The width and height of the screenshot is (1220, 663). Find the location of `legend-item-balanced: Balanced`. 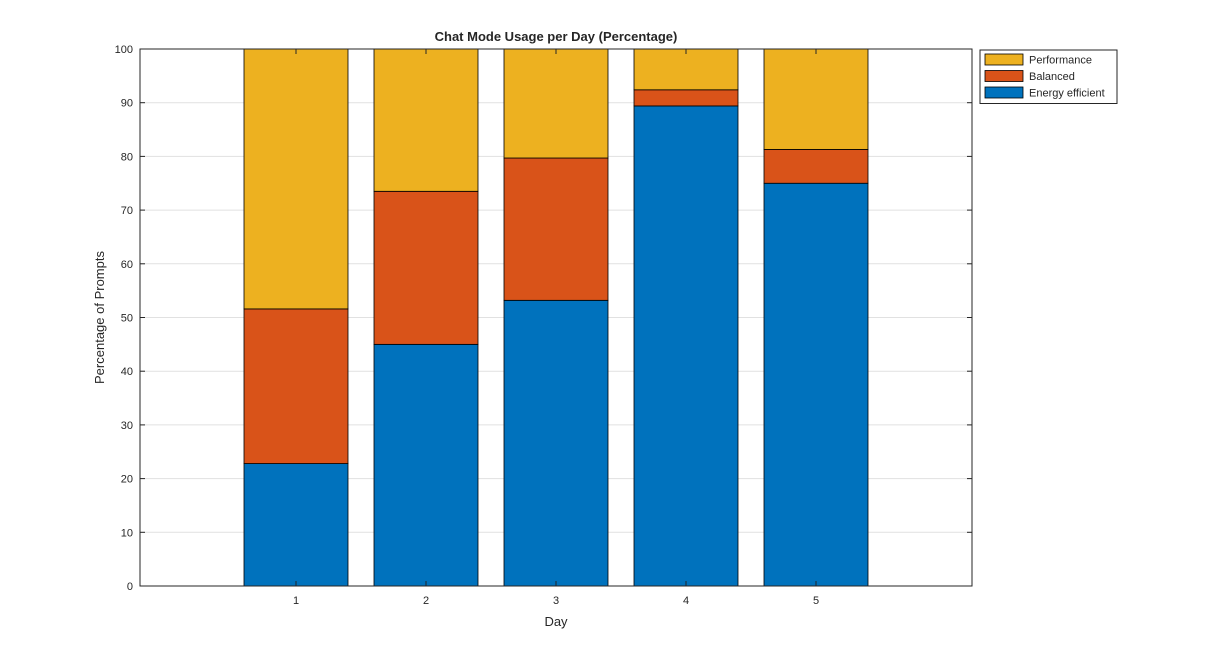

legend-item-balanced: Balanced is located at coordinates (1029, 76).